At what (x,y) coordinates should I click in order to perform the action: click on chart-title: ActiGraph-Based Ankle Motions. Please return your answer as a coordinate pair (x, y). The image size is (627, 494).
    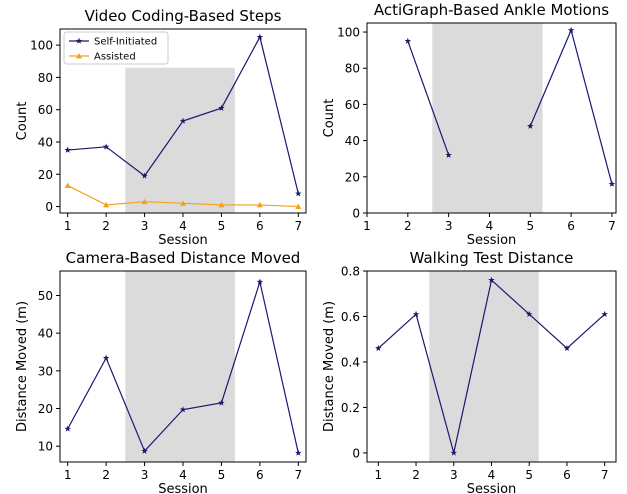
    Looking at the image, I should click on (491, 10).